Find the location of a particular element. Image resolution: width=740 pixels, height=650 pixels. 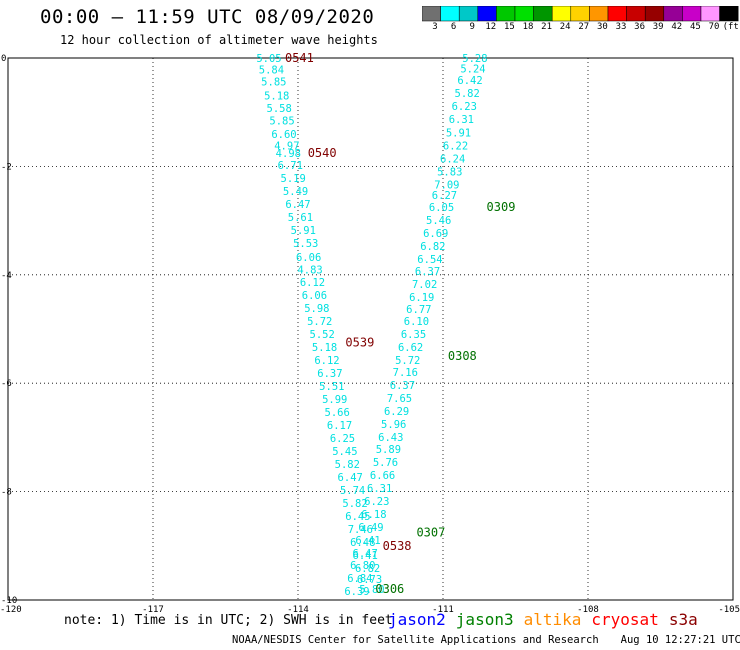

color-scale-label: 39 is located at coordinates (658, 27).